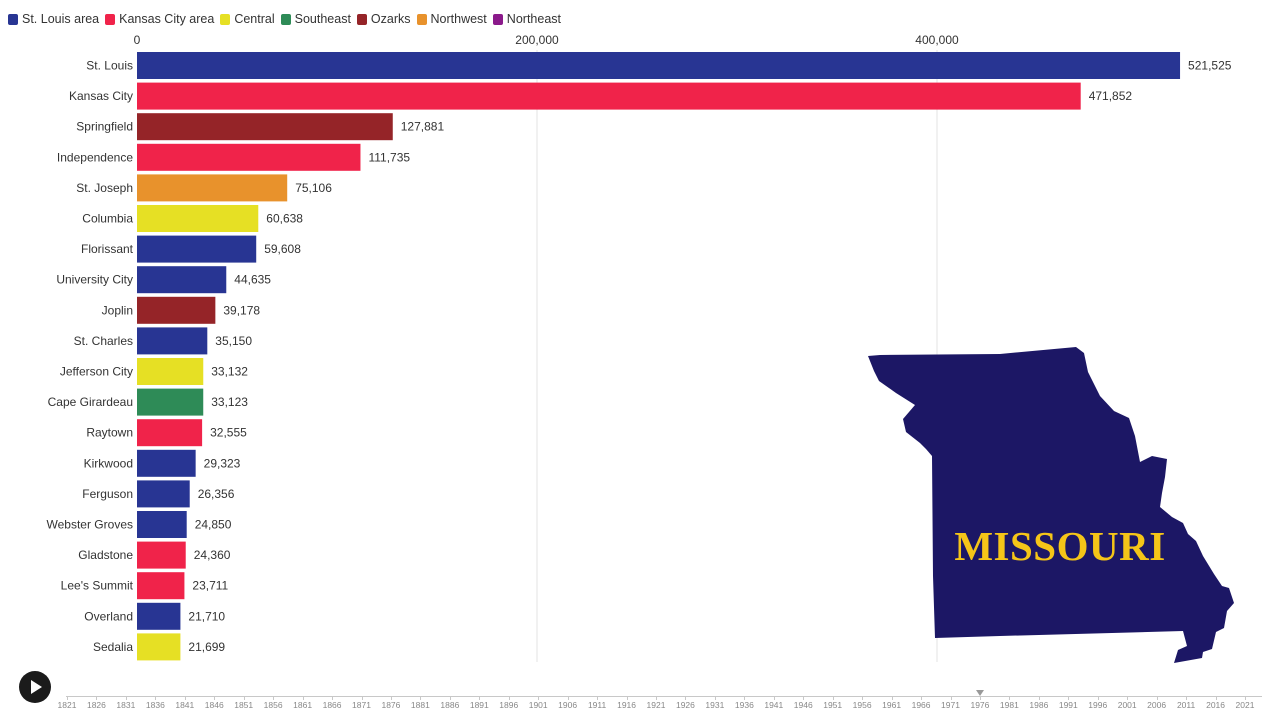  Describe the element at coordinates (1060, 546) in the screenshot. I see `map-title: MISSOURI` at that location.